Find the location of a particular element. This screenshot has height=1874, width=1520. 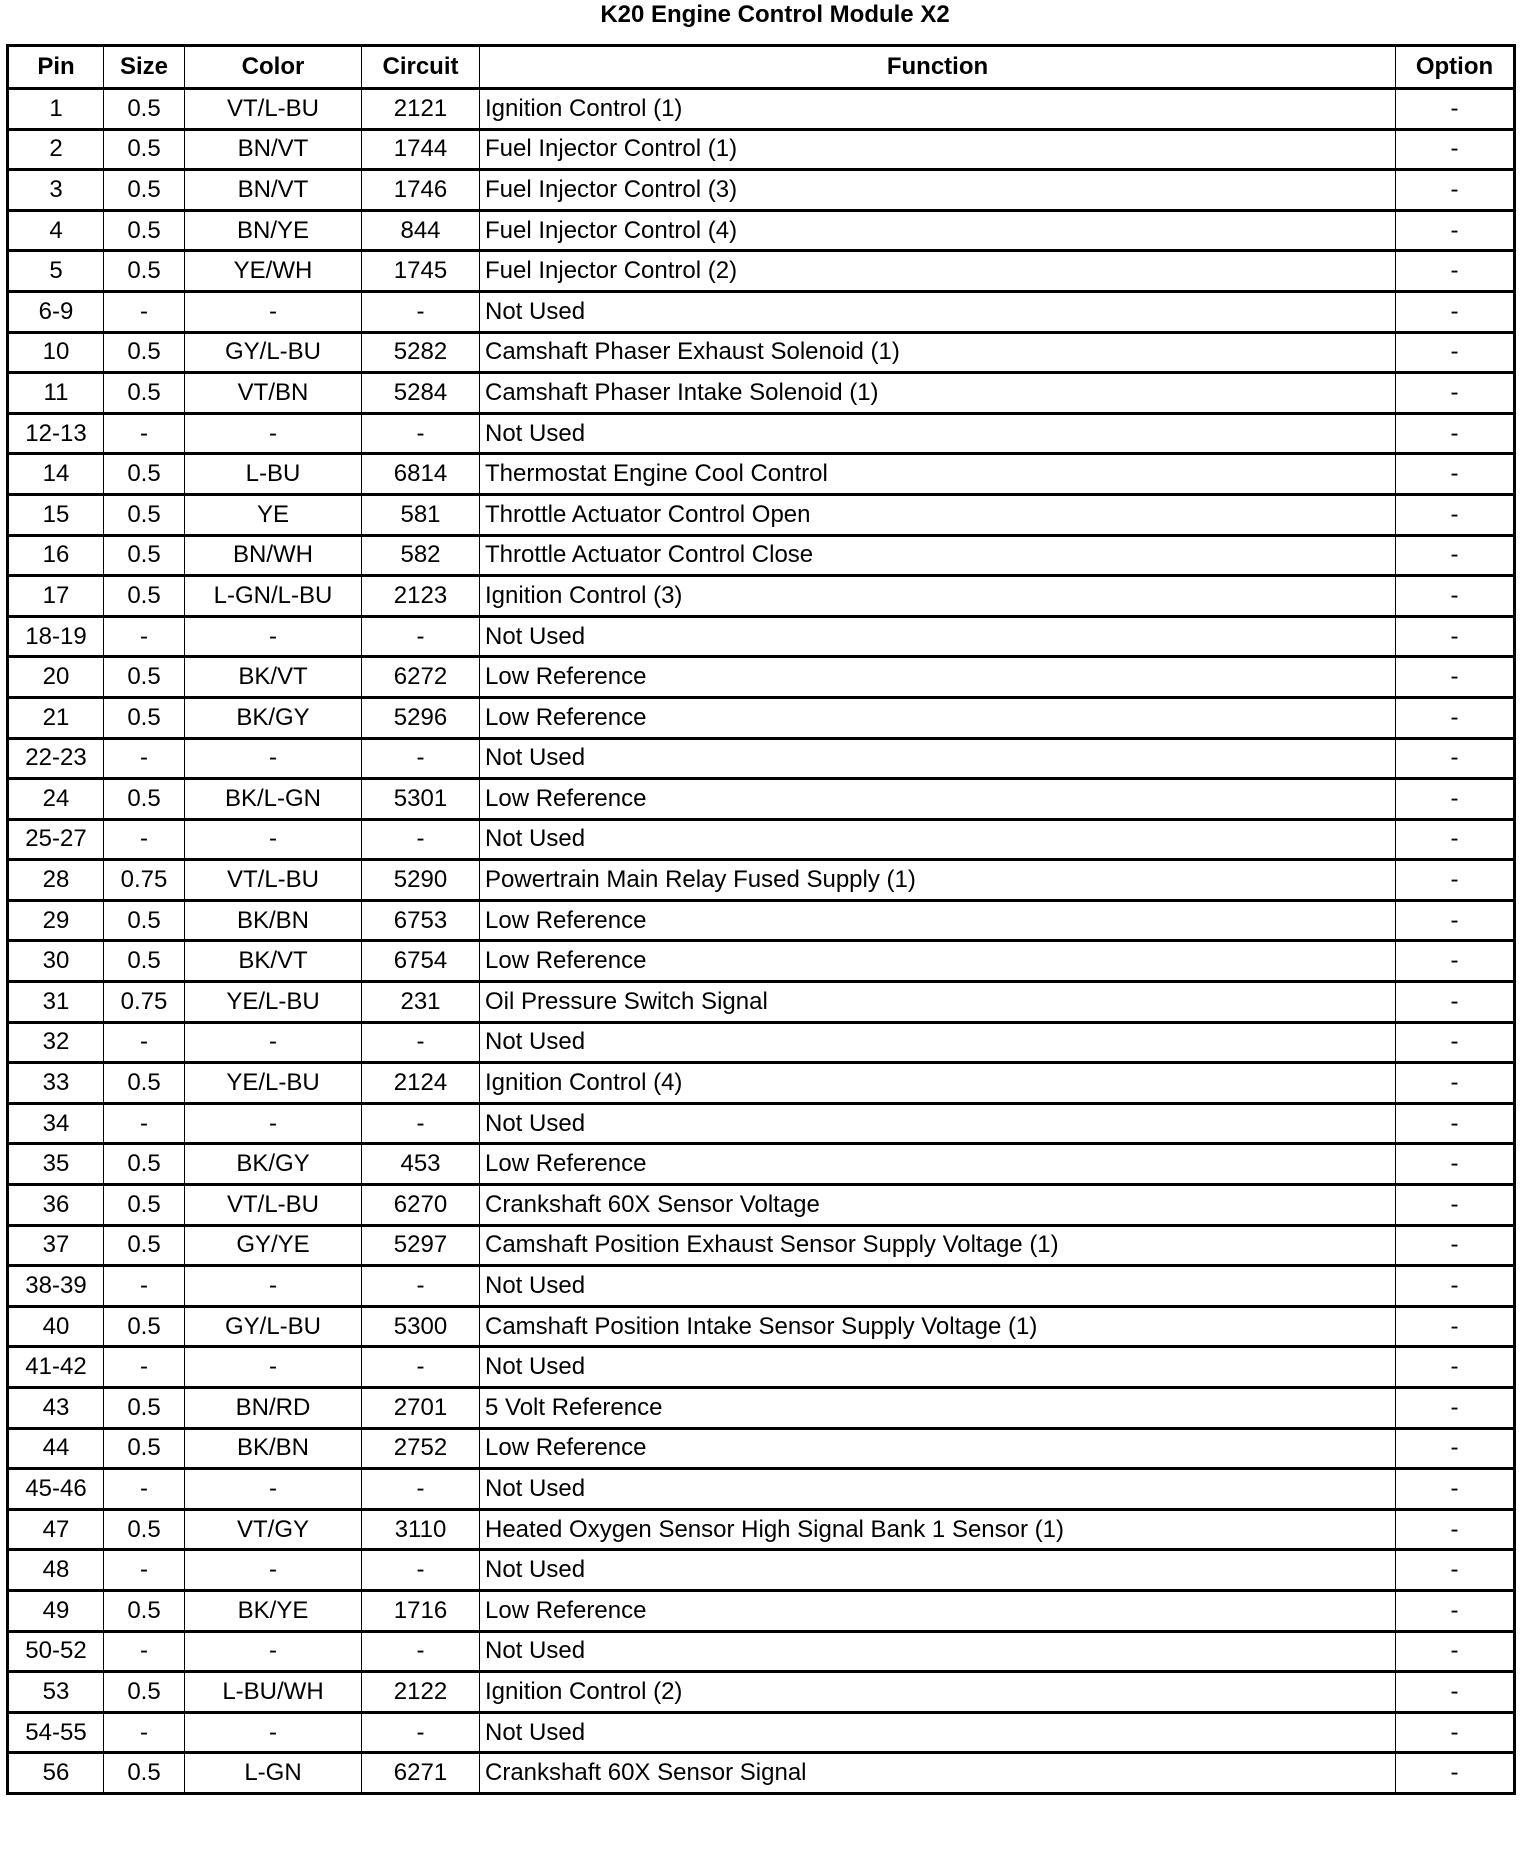

cell-pin: 56 is located at coordinates (55, 1773).